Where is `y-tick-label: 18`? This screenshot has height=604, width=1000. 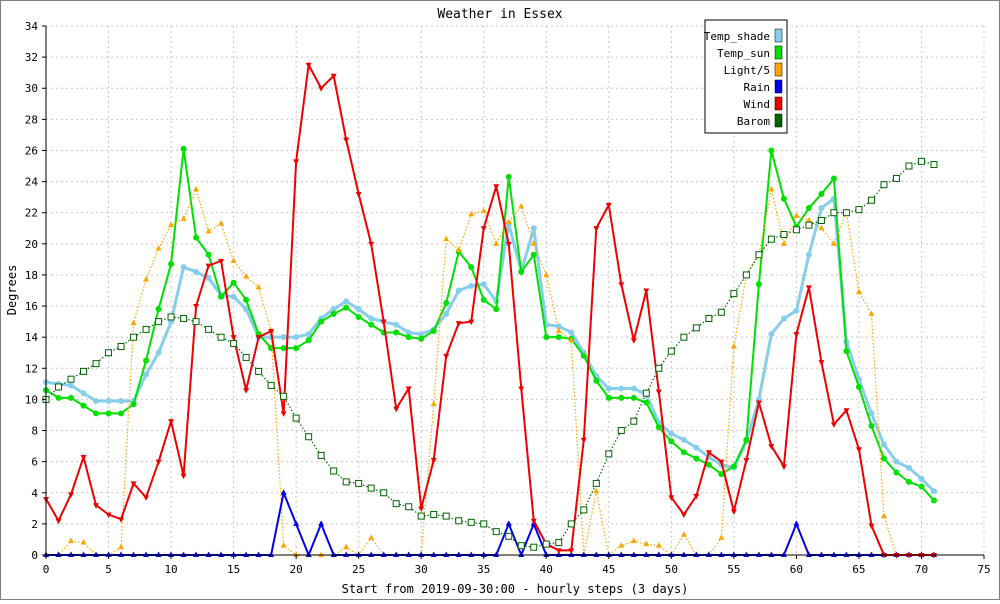
y-tick-label: 18 is located at coordinates (31, 275).